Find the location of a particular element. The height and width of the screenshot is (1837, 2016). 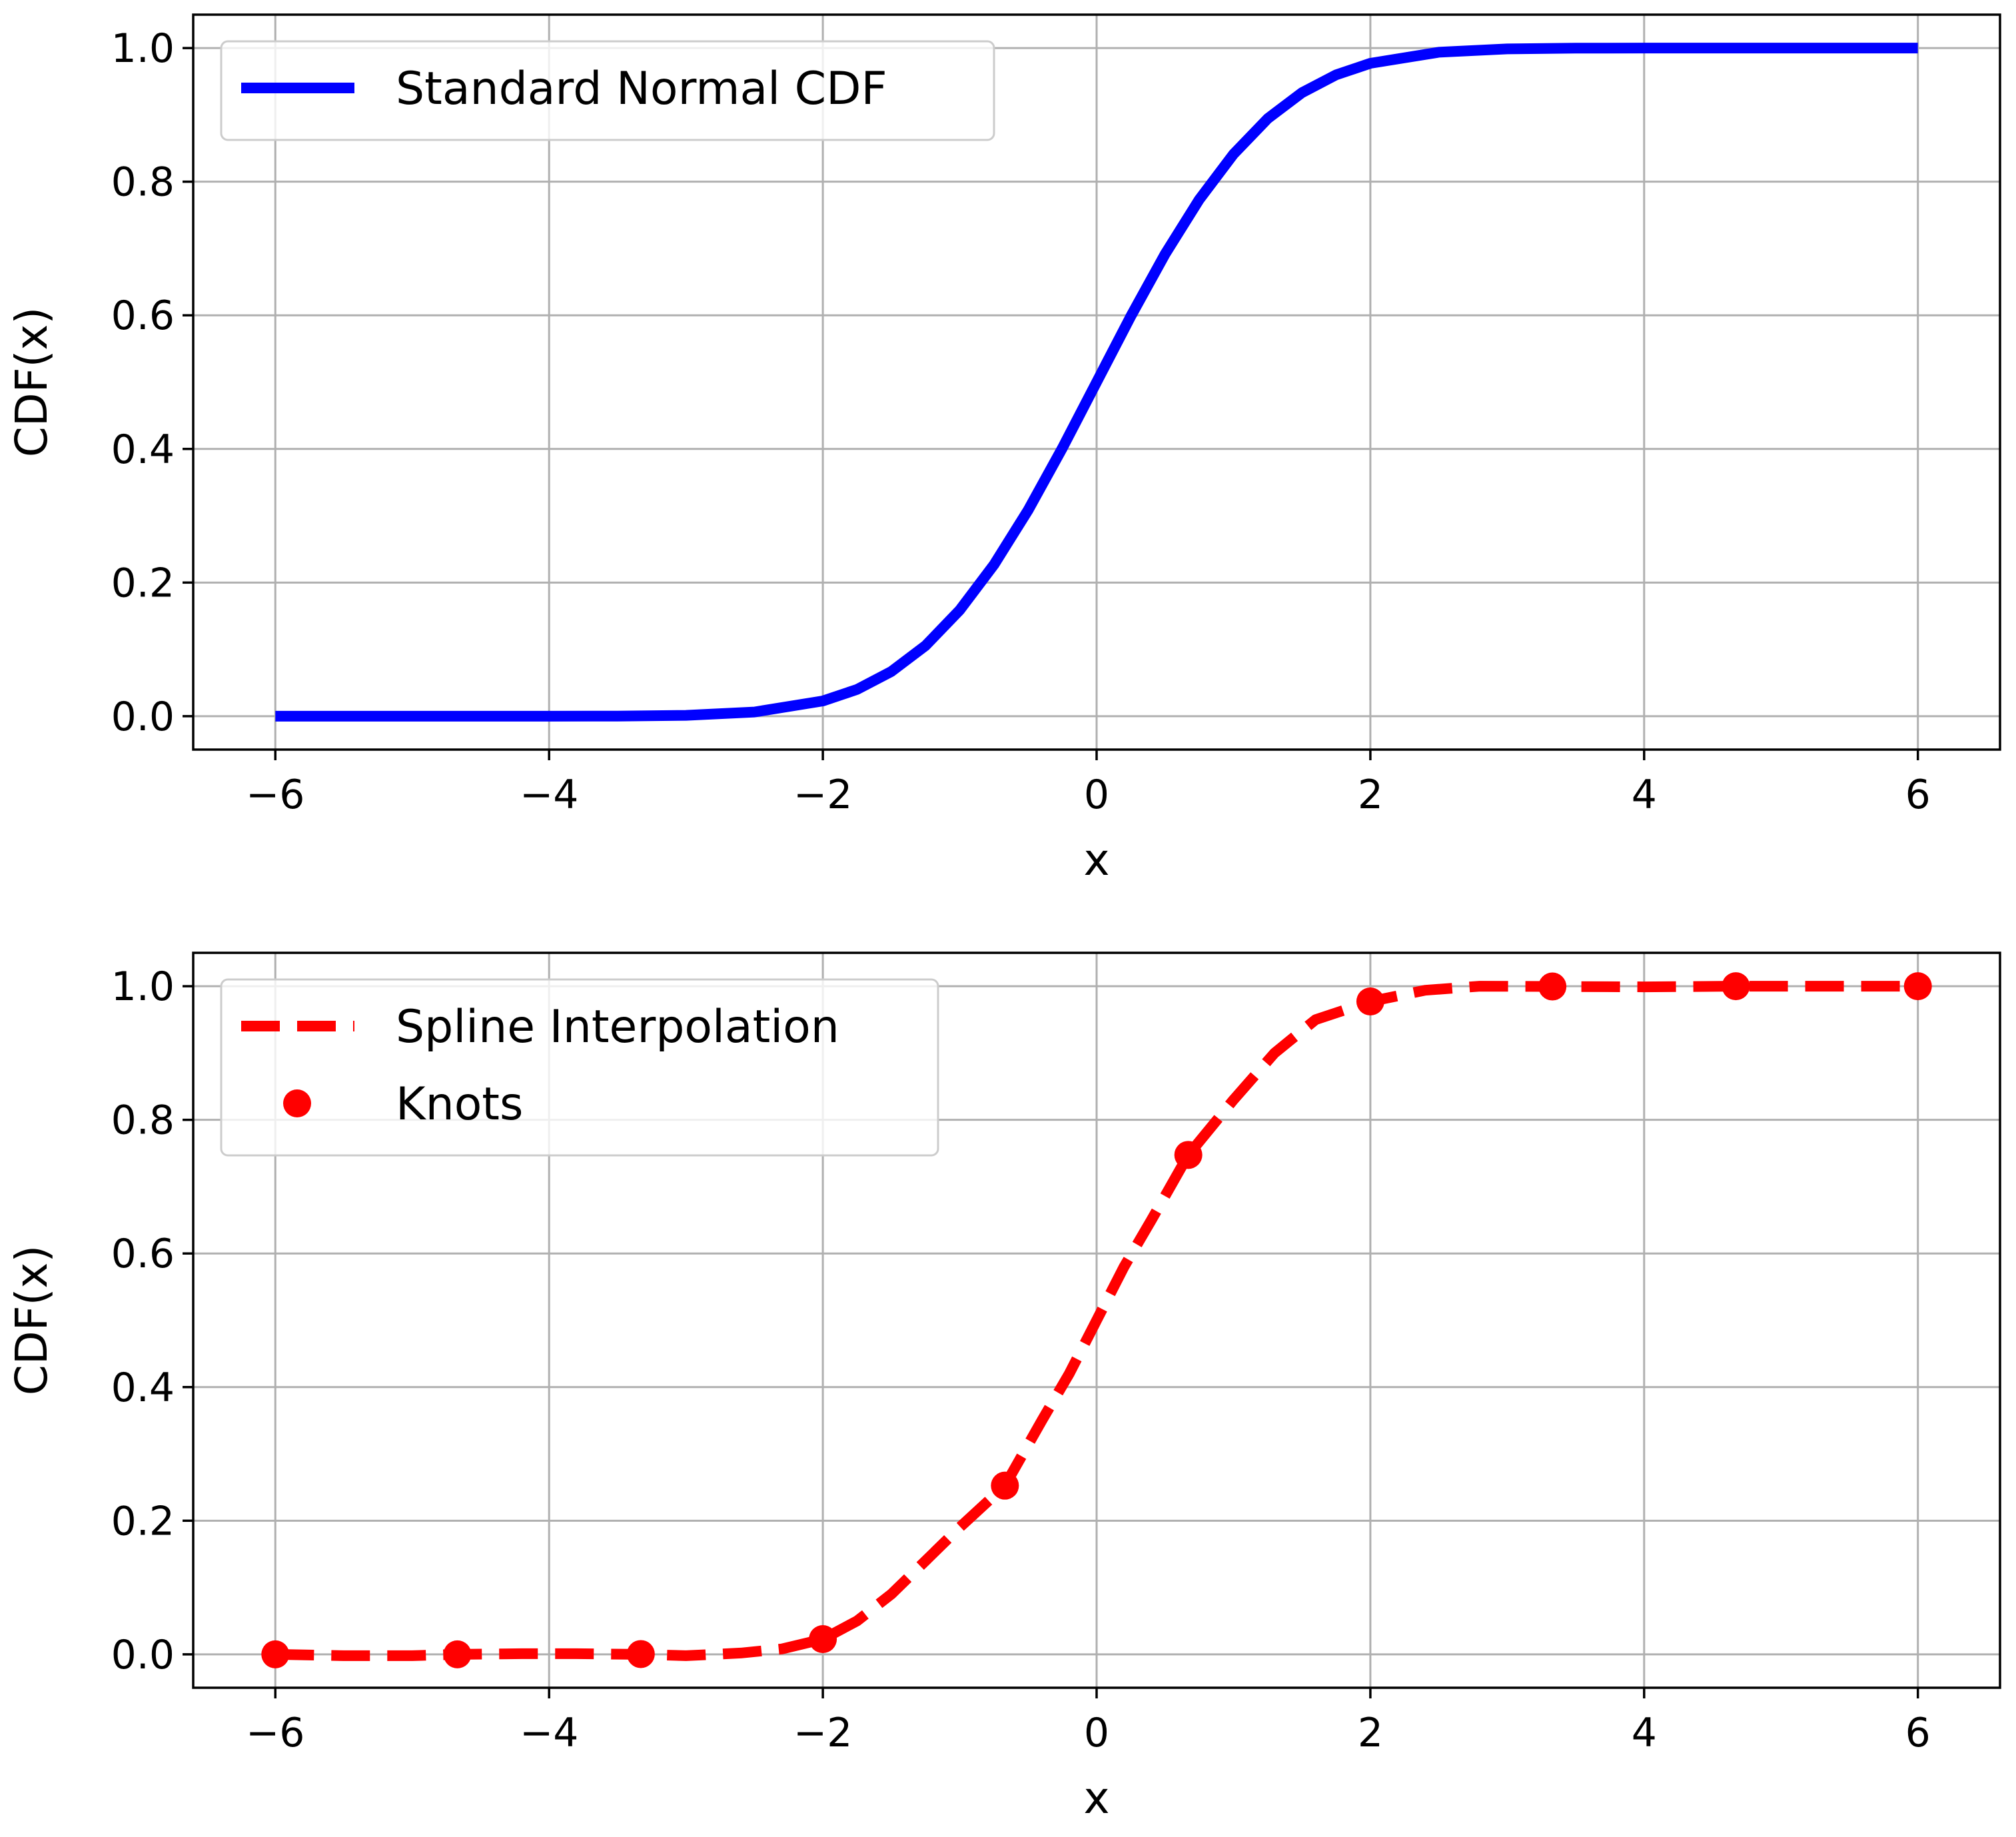

legend-label: Knots is located at coordinates (459, 1104).